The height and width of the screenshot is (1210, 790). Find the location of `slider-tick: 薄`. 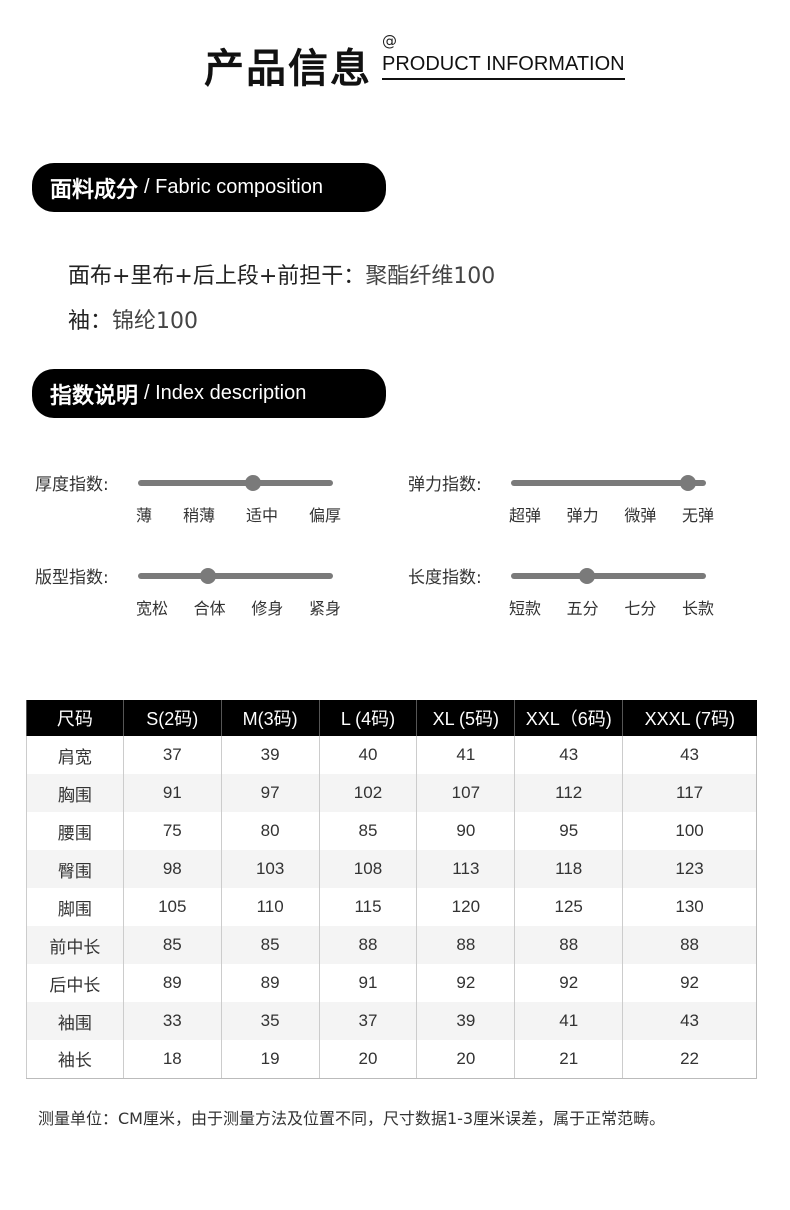

slider-tick: 薄 is located at coordinates (144, 515).